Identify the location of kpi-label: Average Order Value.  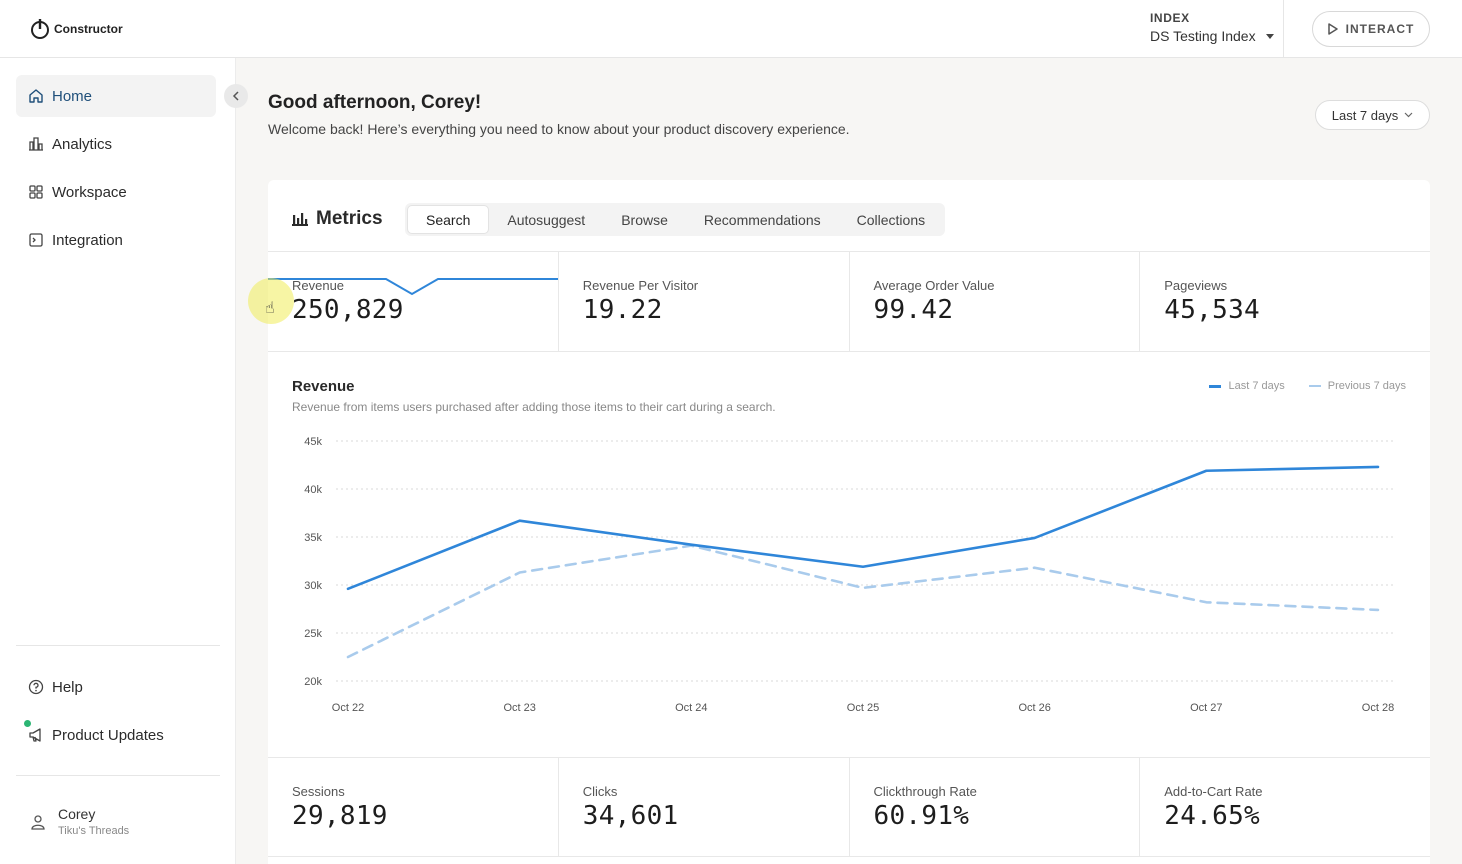
(934, 285).